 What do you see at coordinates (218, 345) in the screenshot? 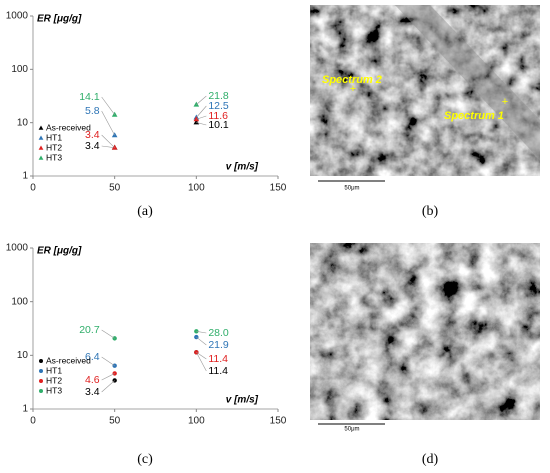
I see `data-label: 21.9` at bounding box center [218, 345].